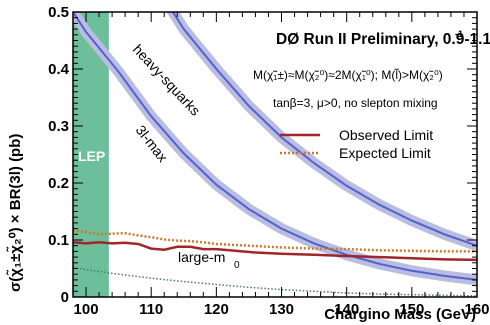 The image size is (490, 325). Describe the element at coordinates (275, 251) in the screenshot. I see `observed-limit-line` at that location.